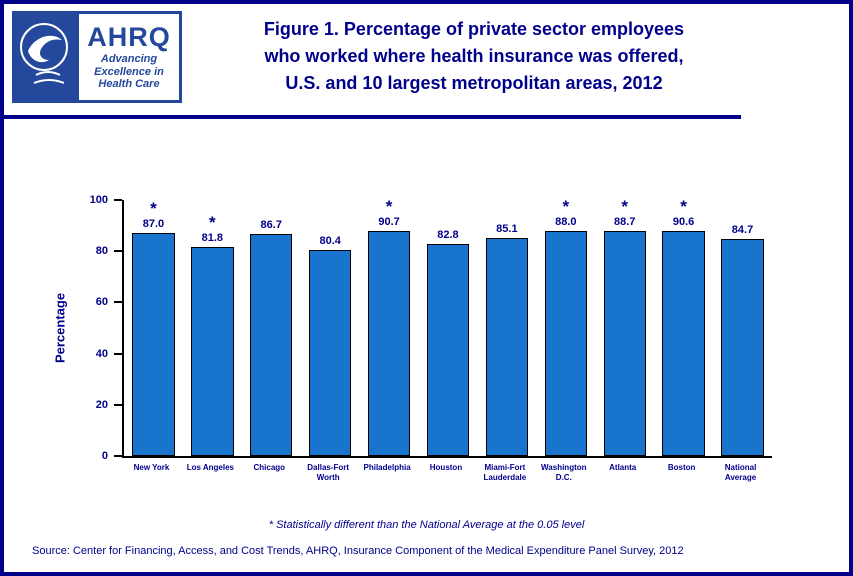  What do you see at coordinates (101, 251) in the screenshot?
I see `y-tick-label: 80` at bounding box center [101, 251].